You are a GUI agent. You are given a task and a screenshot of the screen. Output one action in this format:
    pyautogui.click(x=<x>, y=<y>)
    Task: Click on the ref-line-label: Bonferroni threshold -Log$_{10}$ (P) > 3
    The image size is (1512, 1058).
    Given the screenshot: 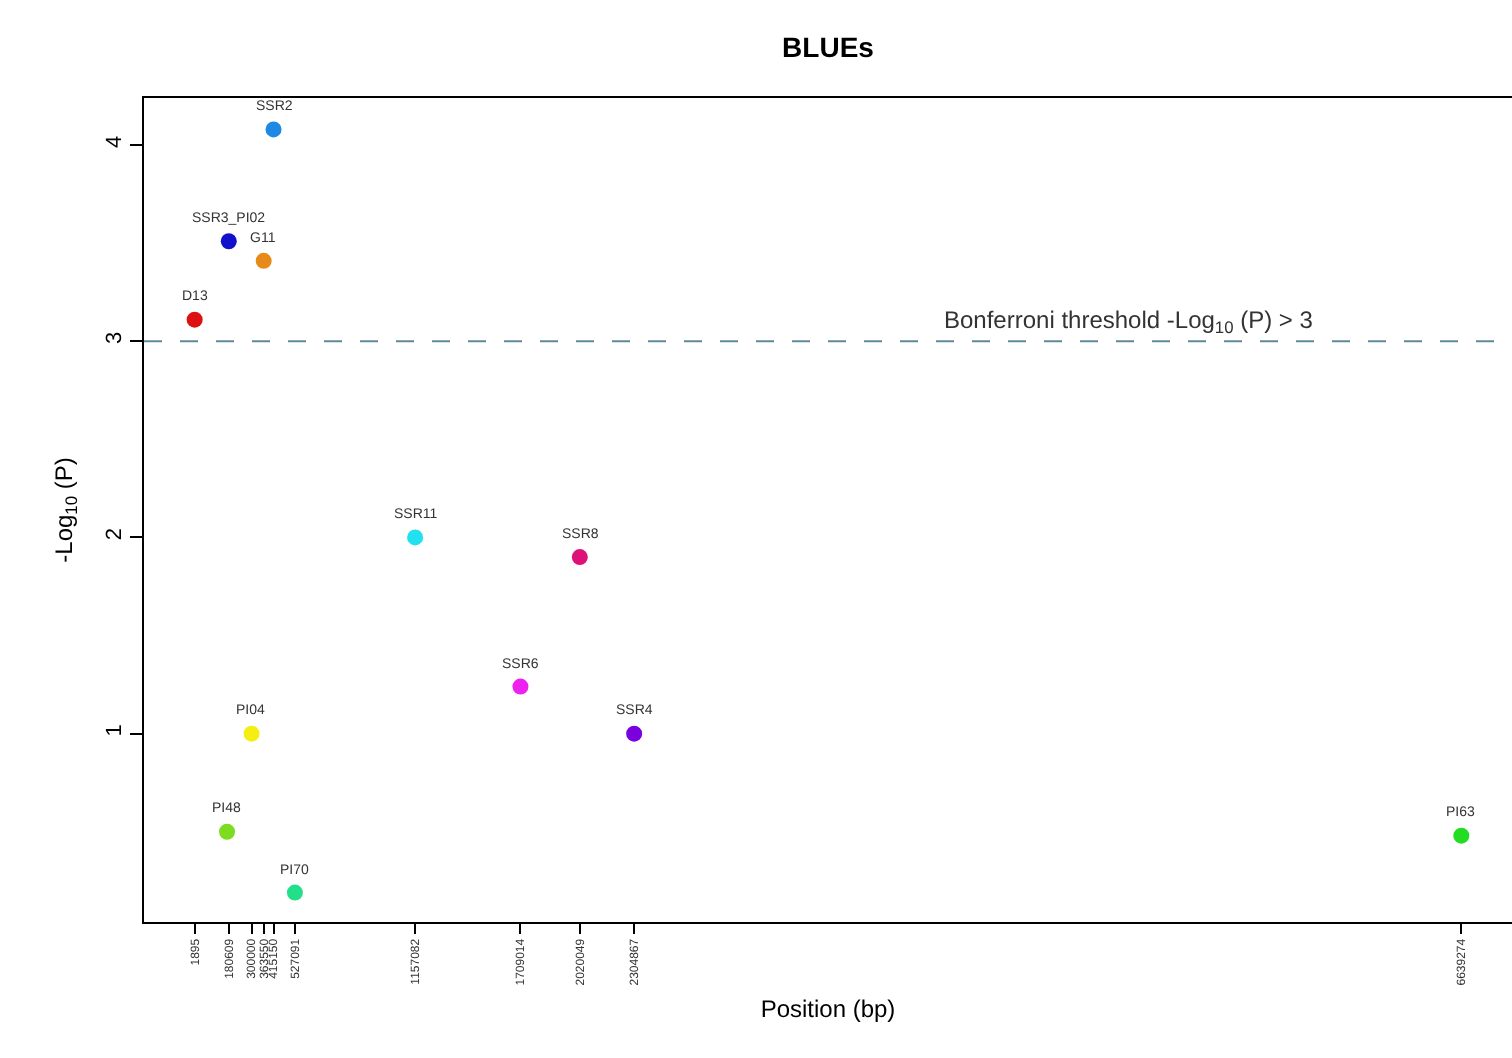 What is the action you would take?
    pyautogui.click(x=1129, y=322)
    